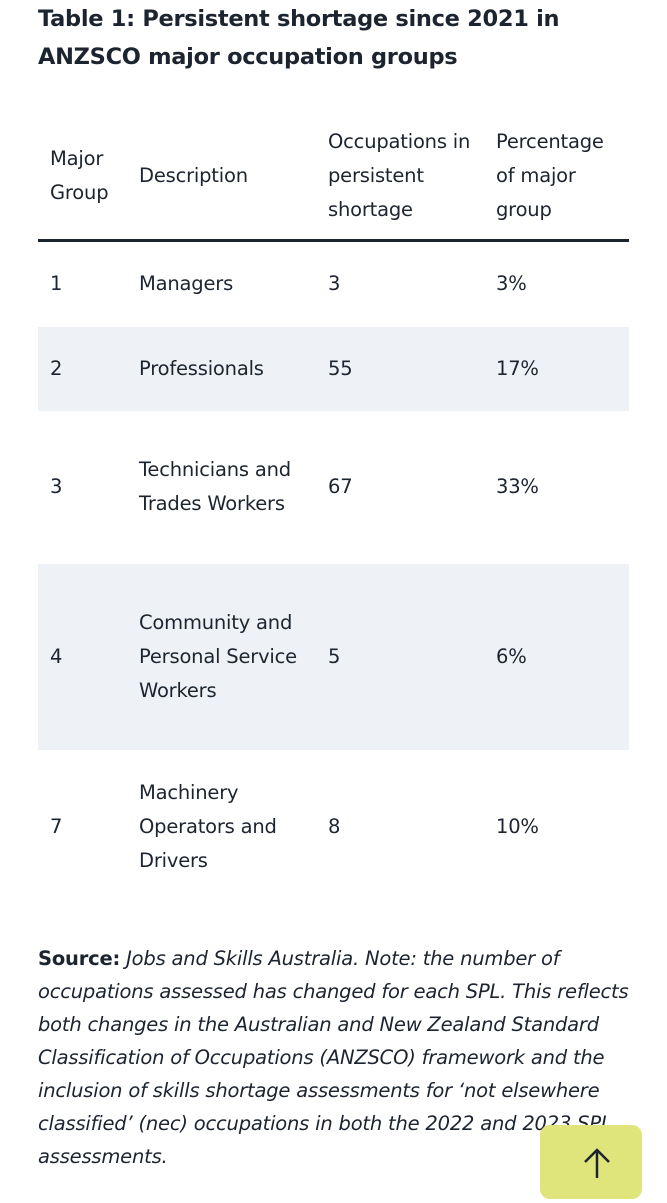 The height and width of the screenshot is (1203, 667). What do you see at coordinates (82, 177) in the screenshot?
I see `header-cell: Major Group` at bounding box center [82, 177].